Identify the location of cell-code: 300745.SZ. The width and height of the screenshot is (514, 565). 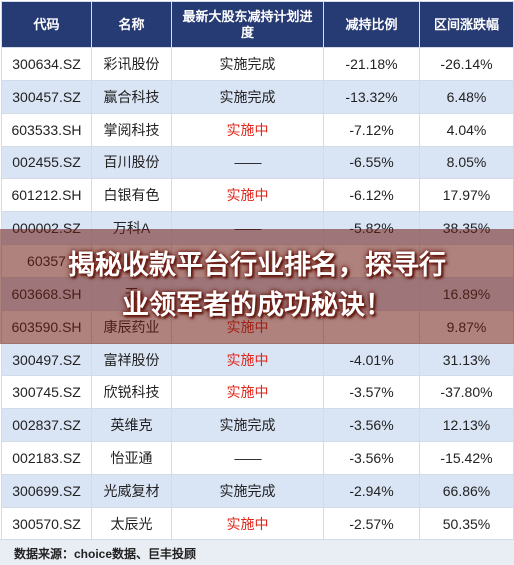
(46, 392).